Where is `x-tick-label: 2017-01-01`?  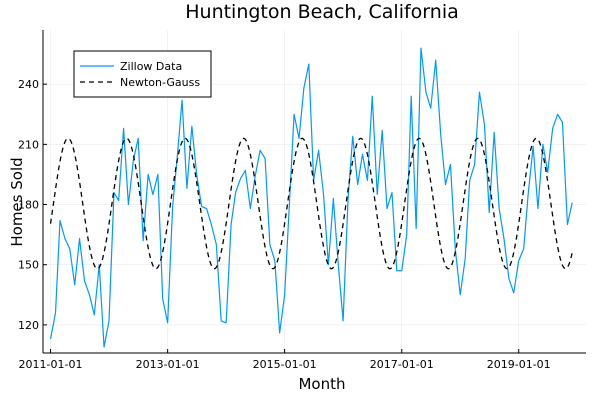 x-tick-label: 2017-01-01 is located at coordinates (402, 364).